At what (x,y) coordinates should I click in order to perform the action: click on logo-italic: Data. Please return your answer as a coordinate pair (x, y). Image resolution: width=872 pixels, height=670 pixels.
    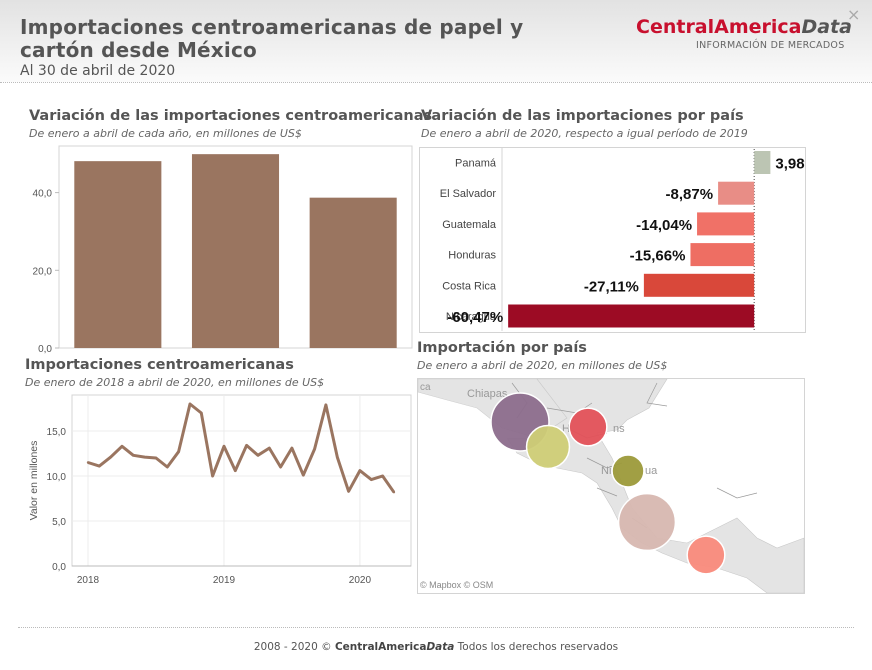
    Looking at the image, I should click on (827, 27).